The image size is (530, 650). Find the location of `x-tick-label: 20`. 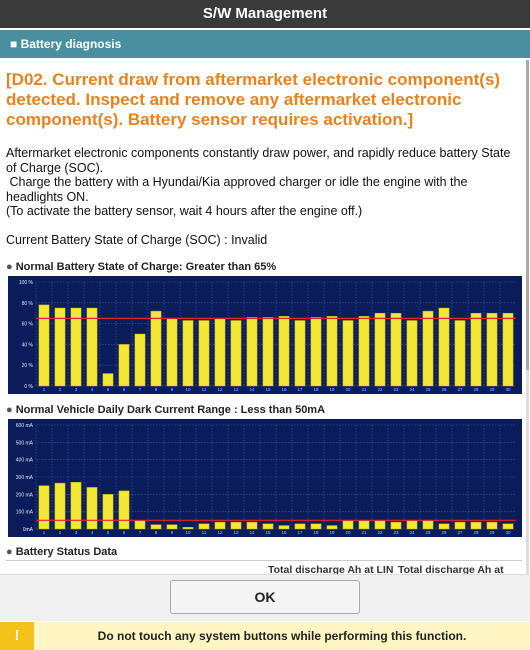

x-tick-label: 20 is located at coordinates (348, 532).